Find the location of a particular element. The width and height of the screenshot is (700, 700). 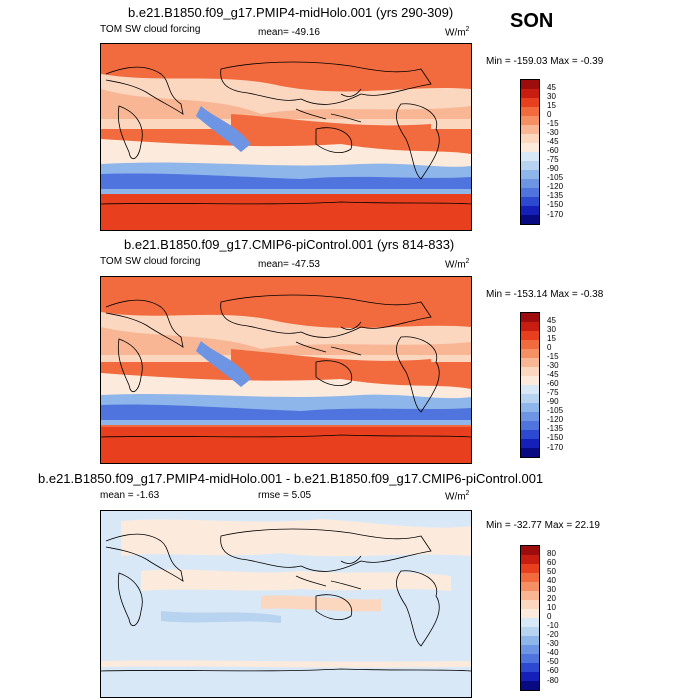

season-label: SON is located at coordinates (532, 21).